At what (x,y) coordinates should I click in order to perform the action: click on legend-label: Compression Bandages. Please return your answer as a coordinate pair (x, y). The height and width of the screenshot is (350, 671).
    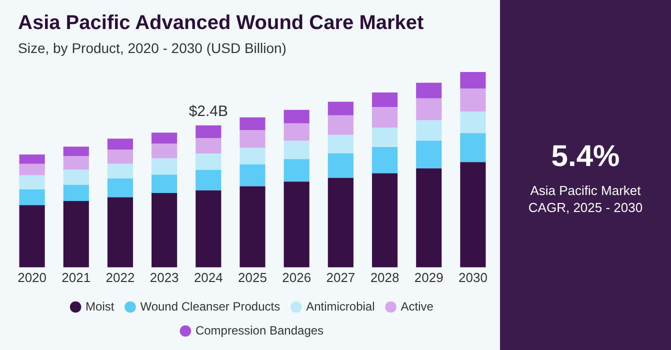
    Looking at the image, I should click on (259, 330).